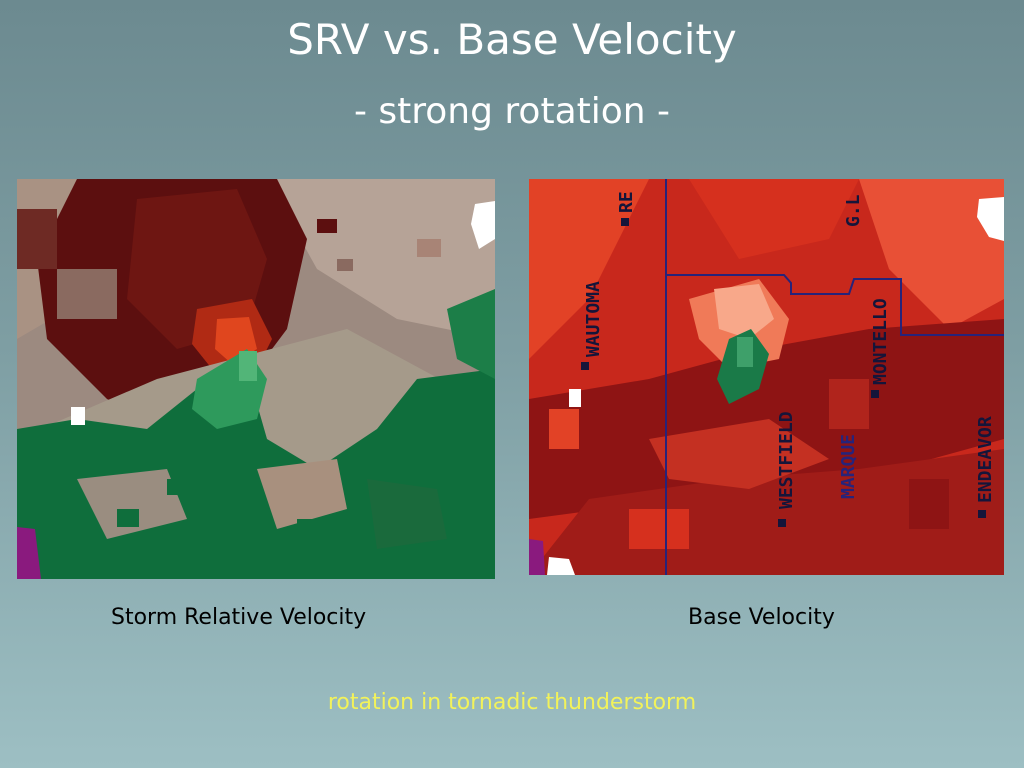 This screenshot has height=768, width=1024. What do you see at coordinates (512, 111) in the screenshot?
I see `slide-subtitle: - strong rotation -` at bounding box center [512, 111].